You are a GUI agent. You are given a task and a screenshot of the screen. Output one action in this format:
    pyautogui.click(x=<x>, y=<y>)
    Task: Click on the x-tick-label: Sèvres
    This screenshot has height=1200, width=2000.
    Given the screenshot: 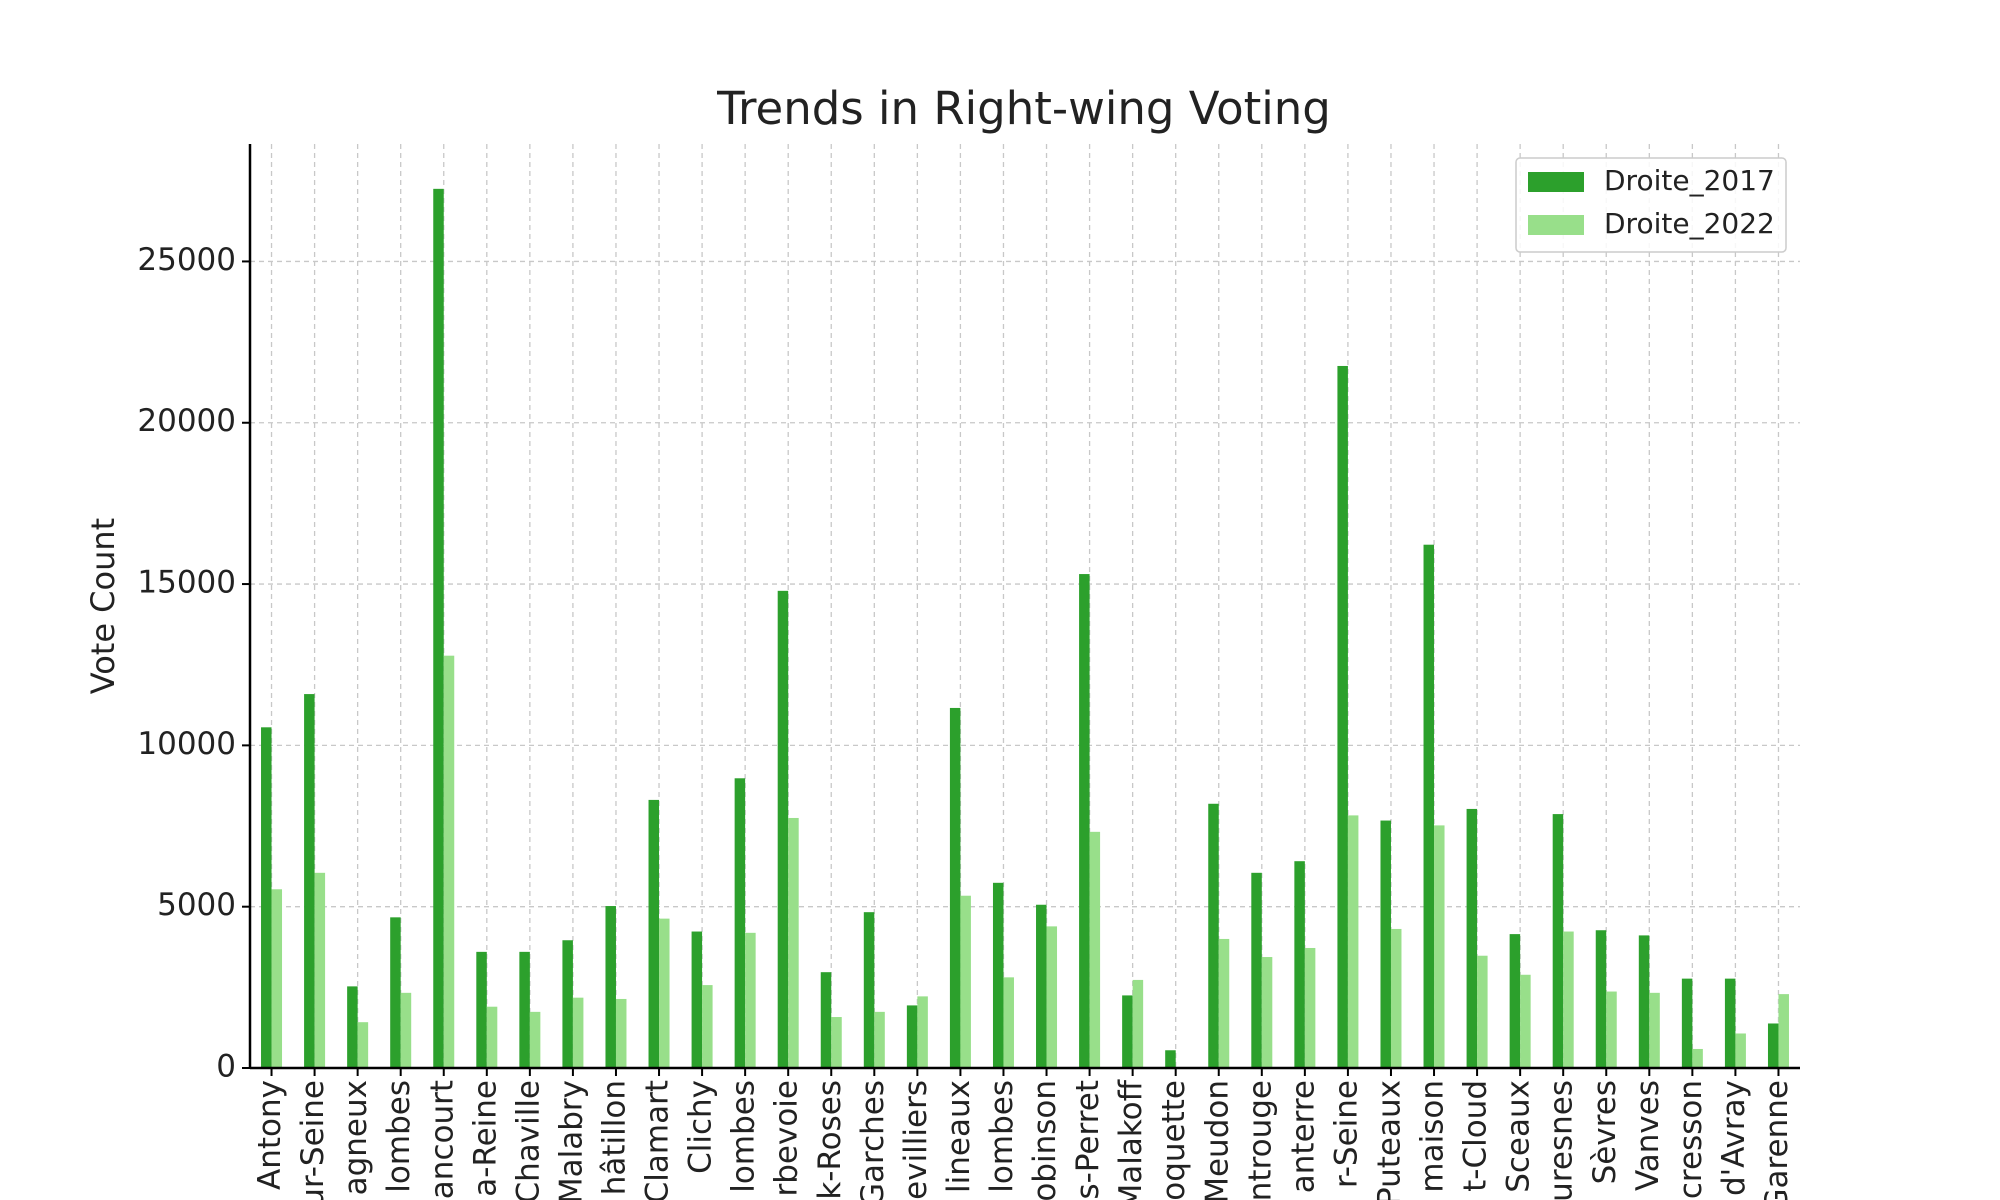 What is the action you would take?
    pyautogui.click(x=1605, y=1132)
    